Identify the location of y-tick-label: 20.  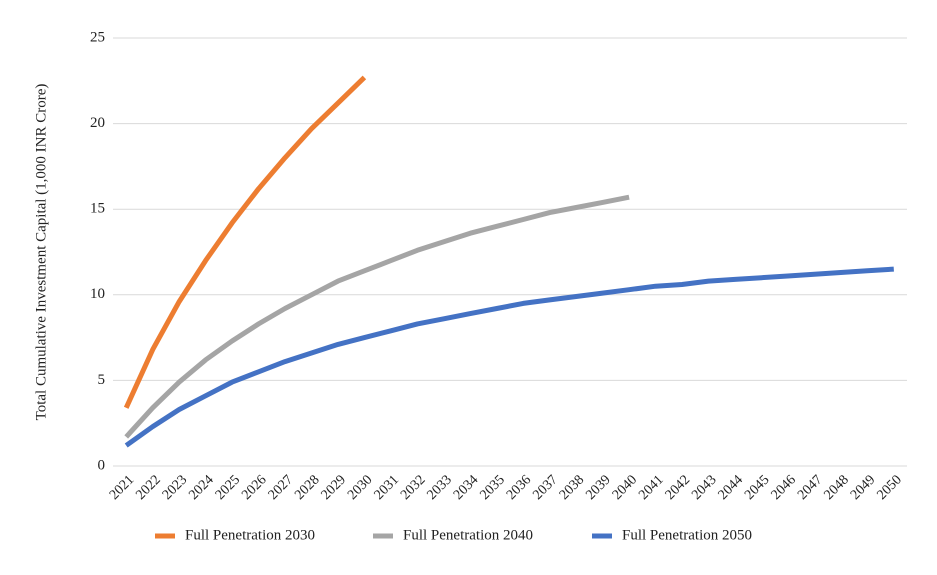
(97, 123).